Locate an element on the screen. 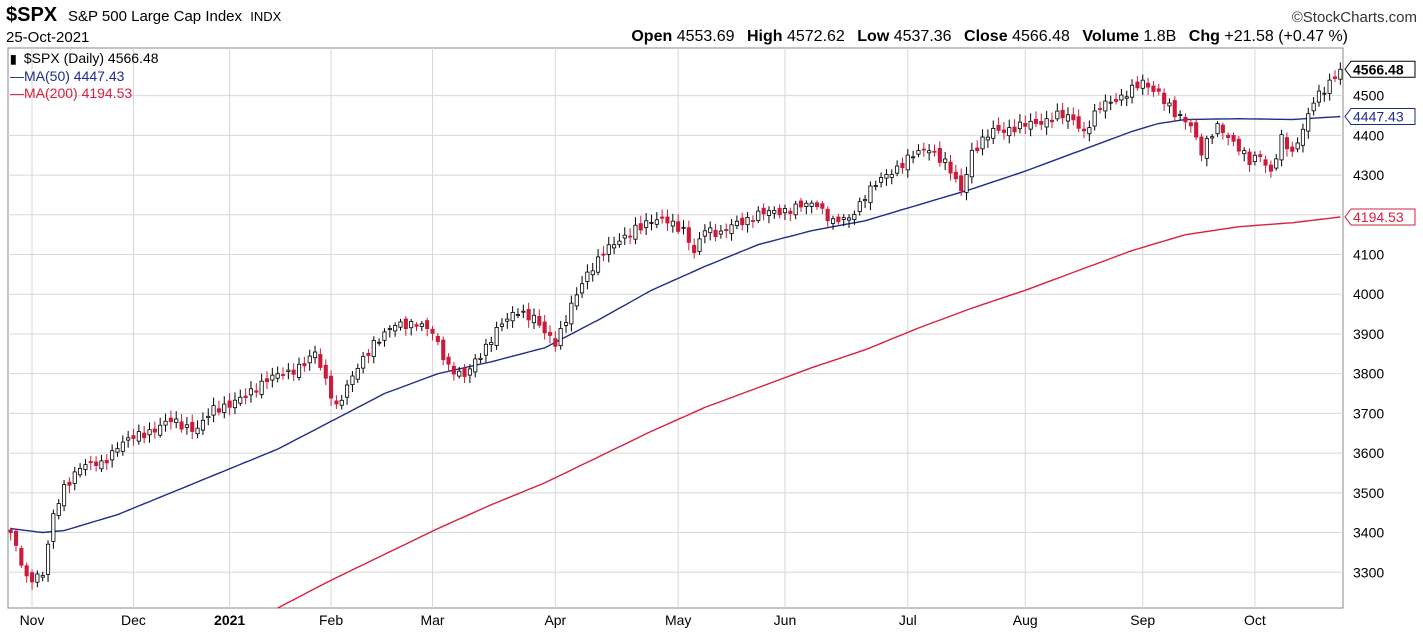  low-label: Low is located at coordinates (873, 36).